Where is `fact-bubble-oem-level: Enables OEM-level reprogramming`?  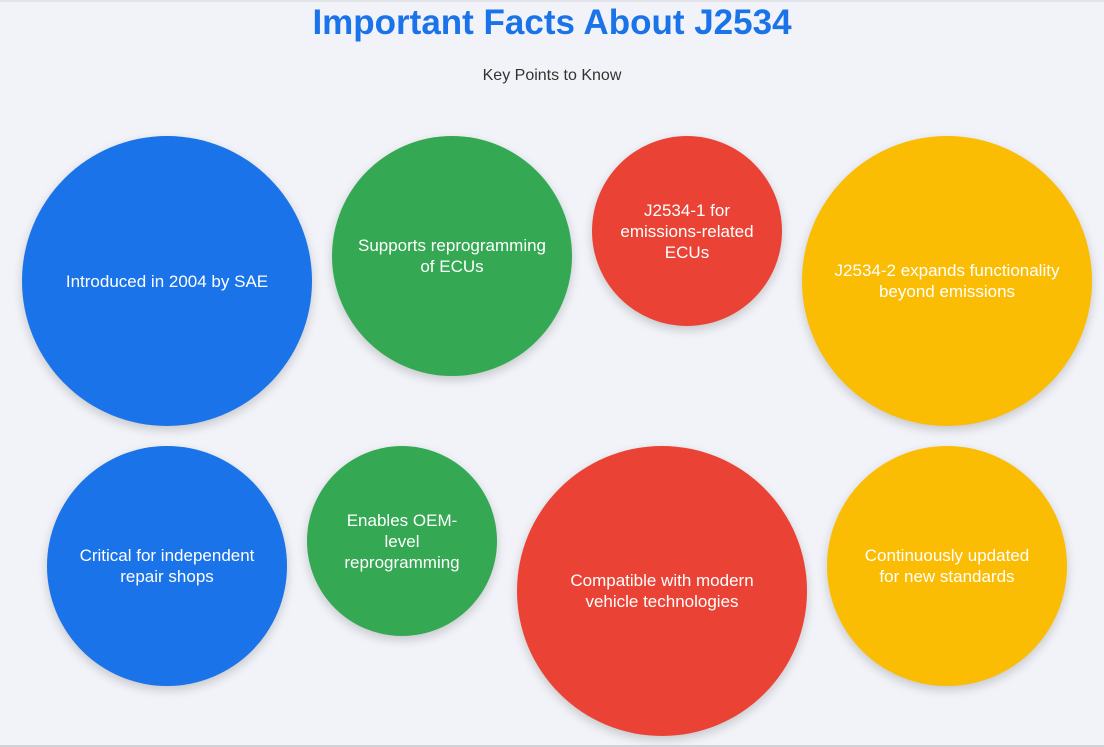
fact-bubble-oem-level: Enables OEM-level reprogramming is located at coordinates (402, 541).